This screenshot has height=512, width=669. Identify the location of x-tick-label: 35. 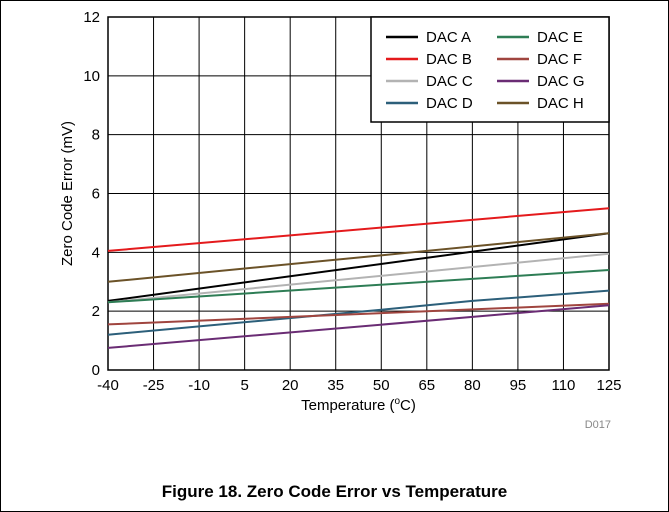
(335, 385).